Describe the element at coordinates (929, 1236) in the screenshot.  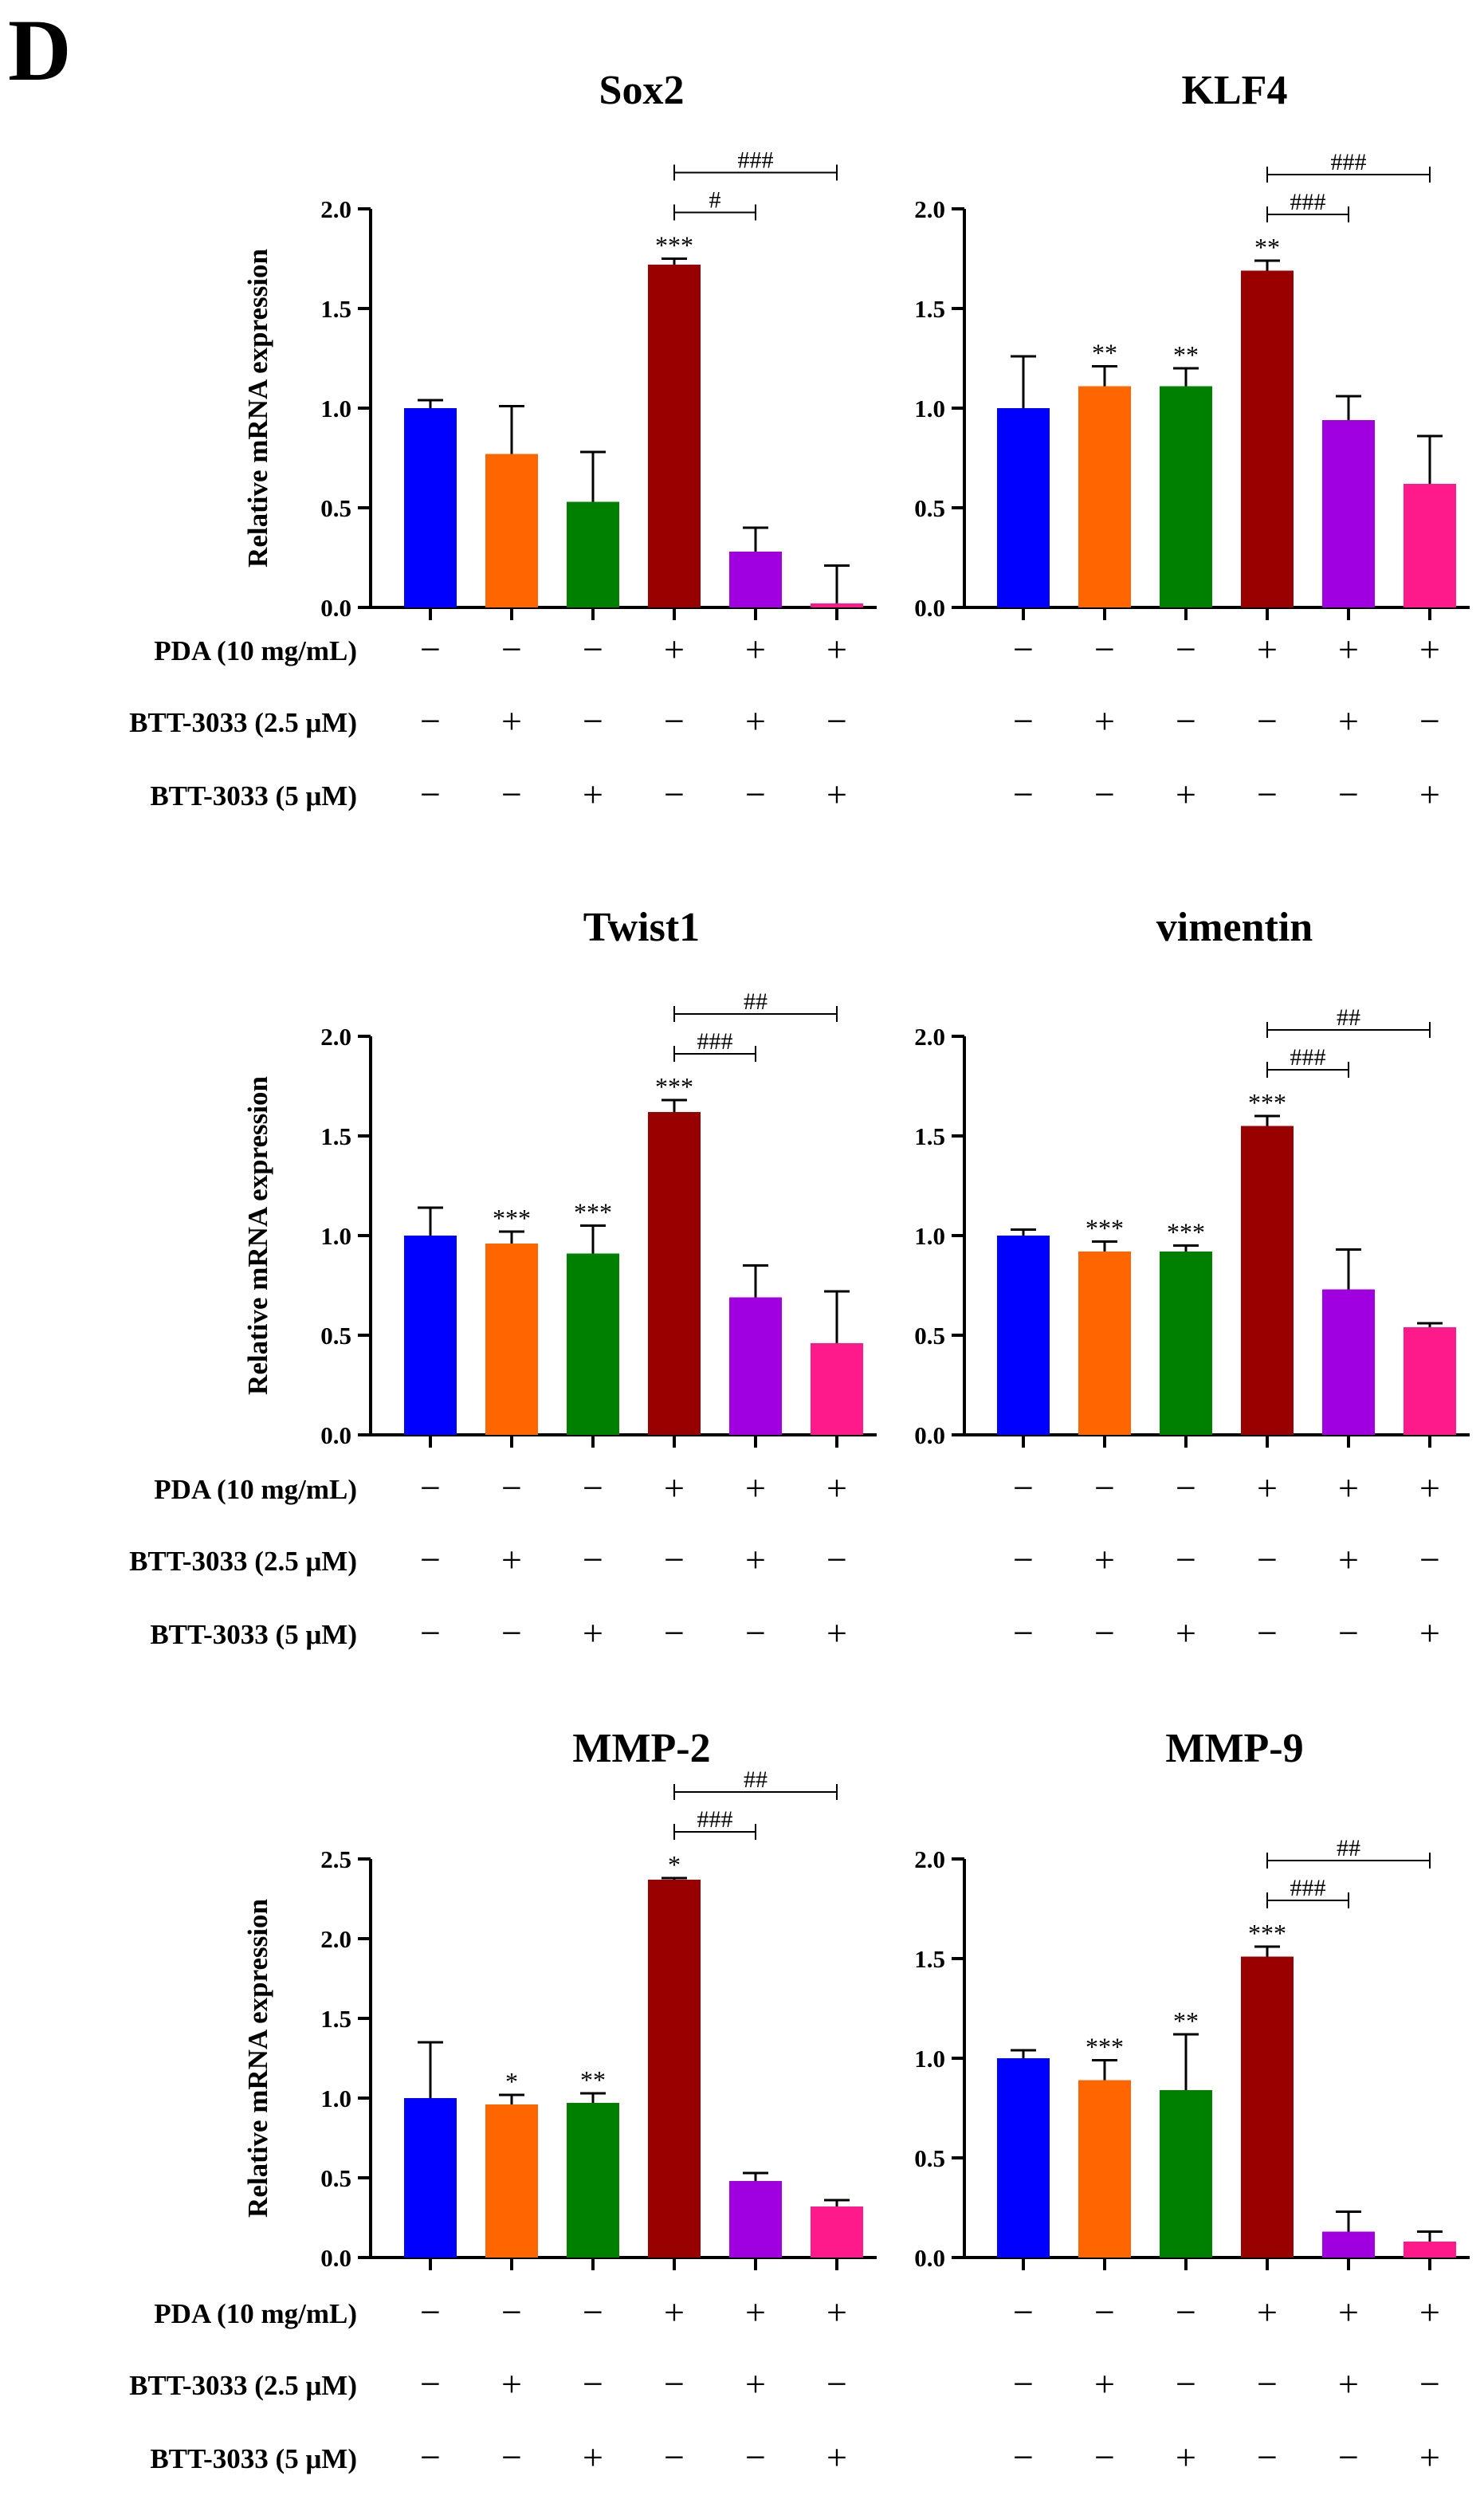
I see `y-tick-label: 1.0` at that location.